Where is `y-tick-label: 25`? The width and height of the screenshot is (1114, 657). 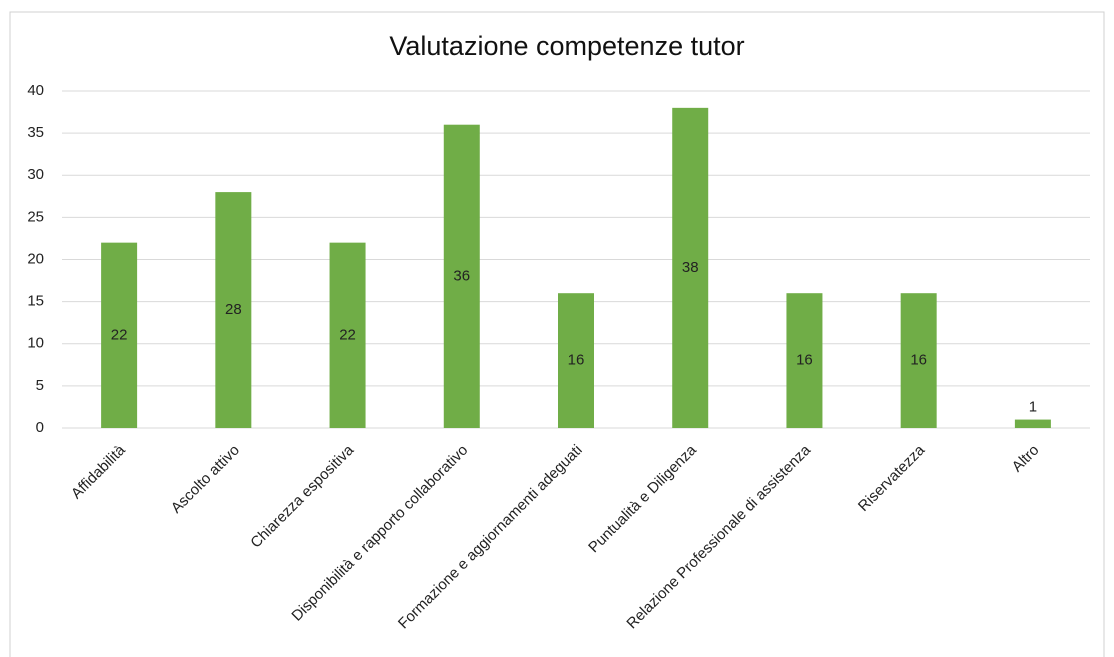 y-tick-label: 25 is located at coordinates (35, 216).